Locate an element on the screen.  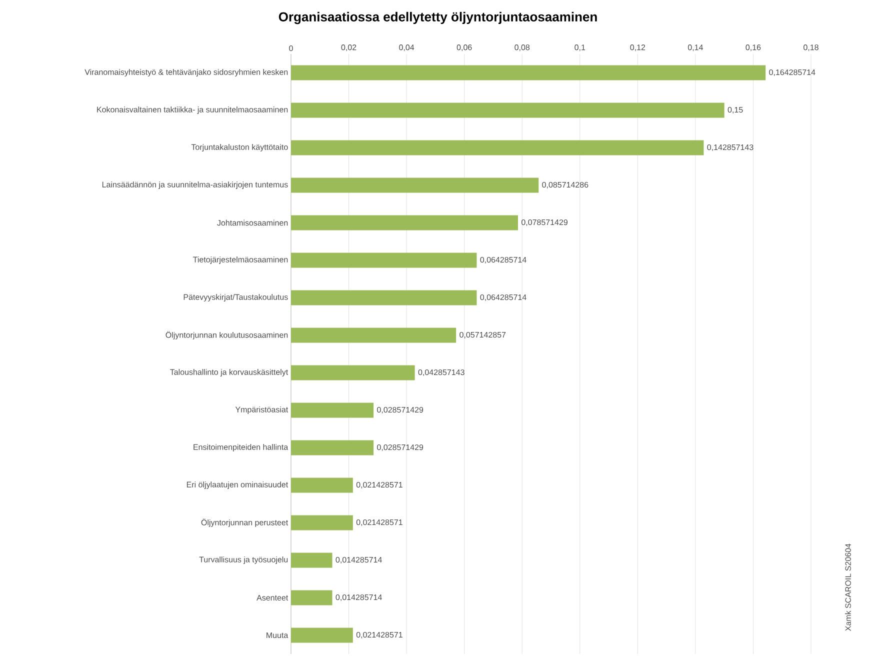
y-tick-label: Ympäristöasiat is located at coordinates (261, 410).